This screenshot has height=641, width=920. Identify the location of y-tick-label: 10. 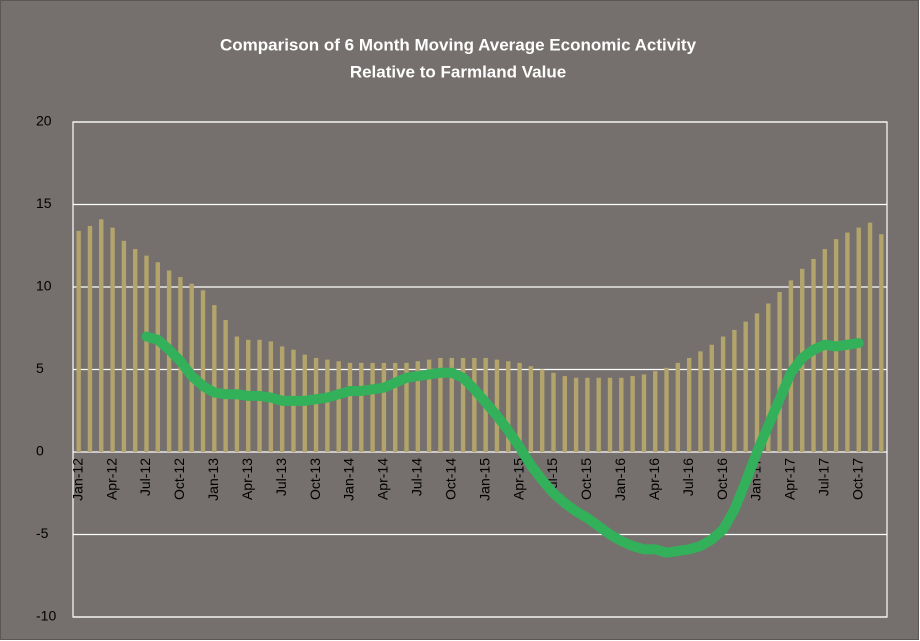
(44, 286).